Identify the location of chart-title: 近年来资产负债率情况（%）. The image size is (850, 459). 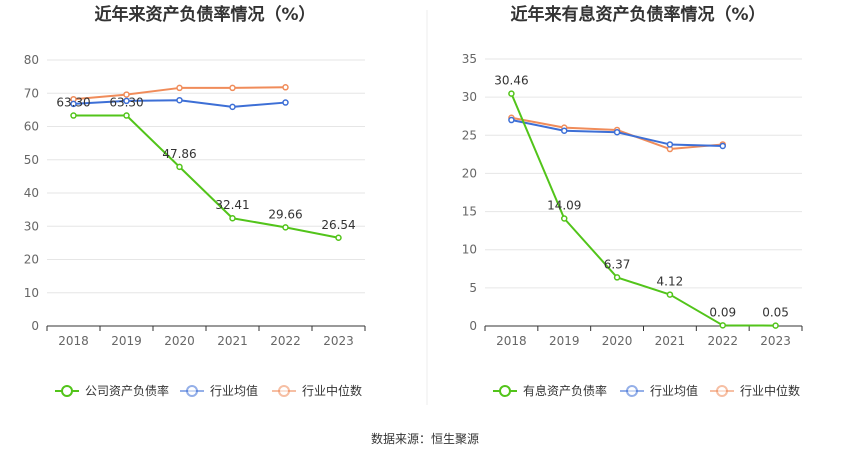
(204, 14).